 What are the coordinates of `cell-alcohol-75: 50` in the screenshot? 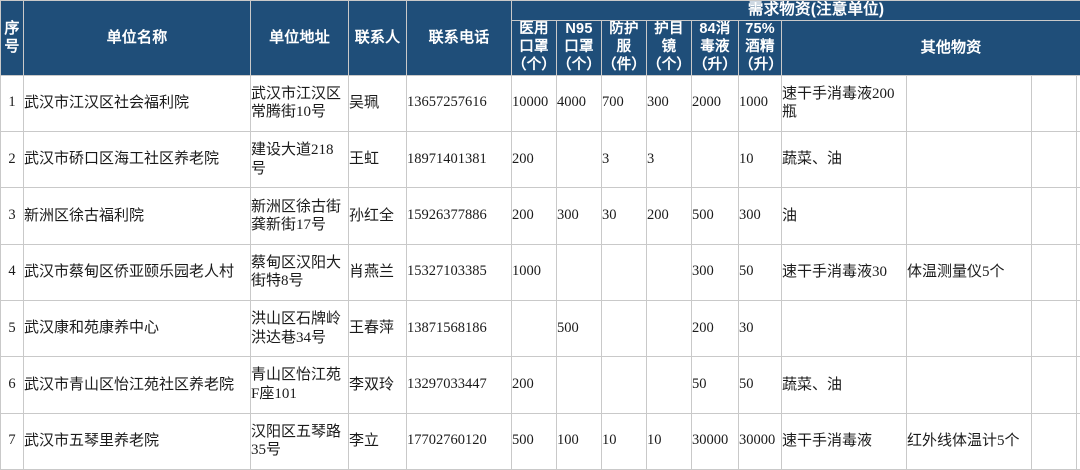 It's located at (760, 385).